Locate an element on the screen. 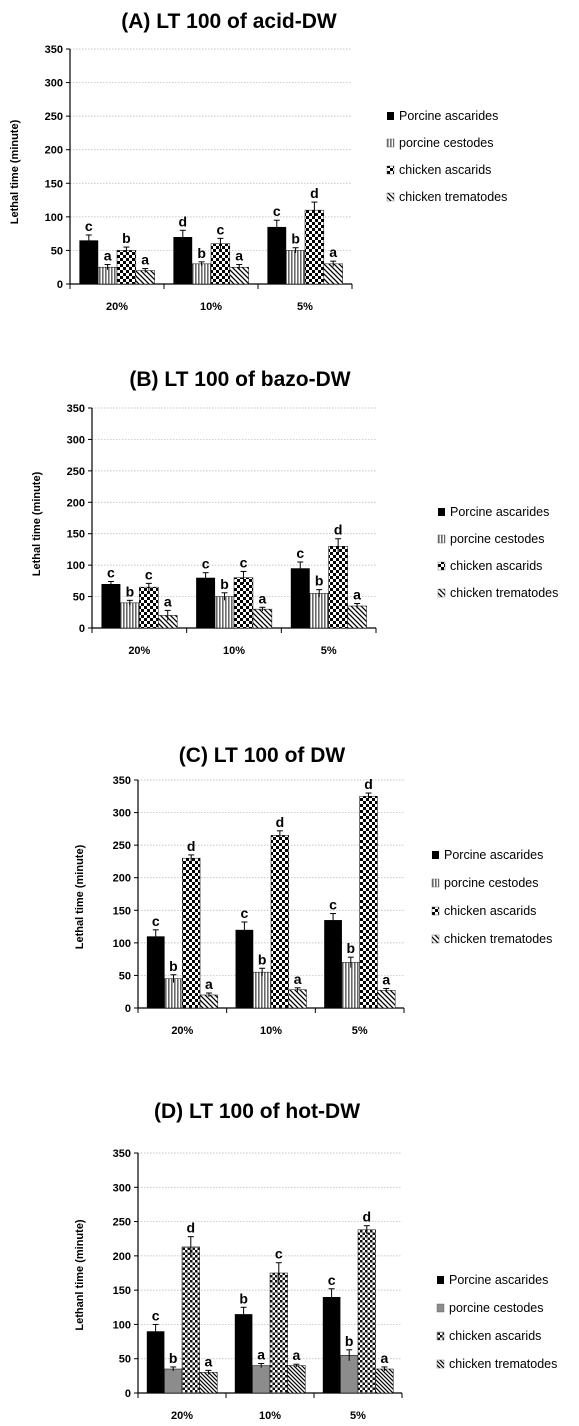  chart-title: (B) LT 100 of bazo-DW is located at coordinates (239, 379).